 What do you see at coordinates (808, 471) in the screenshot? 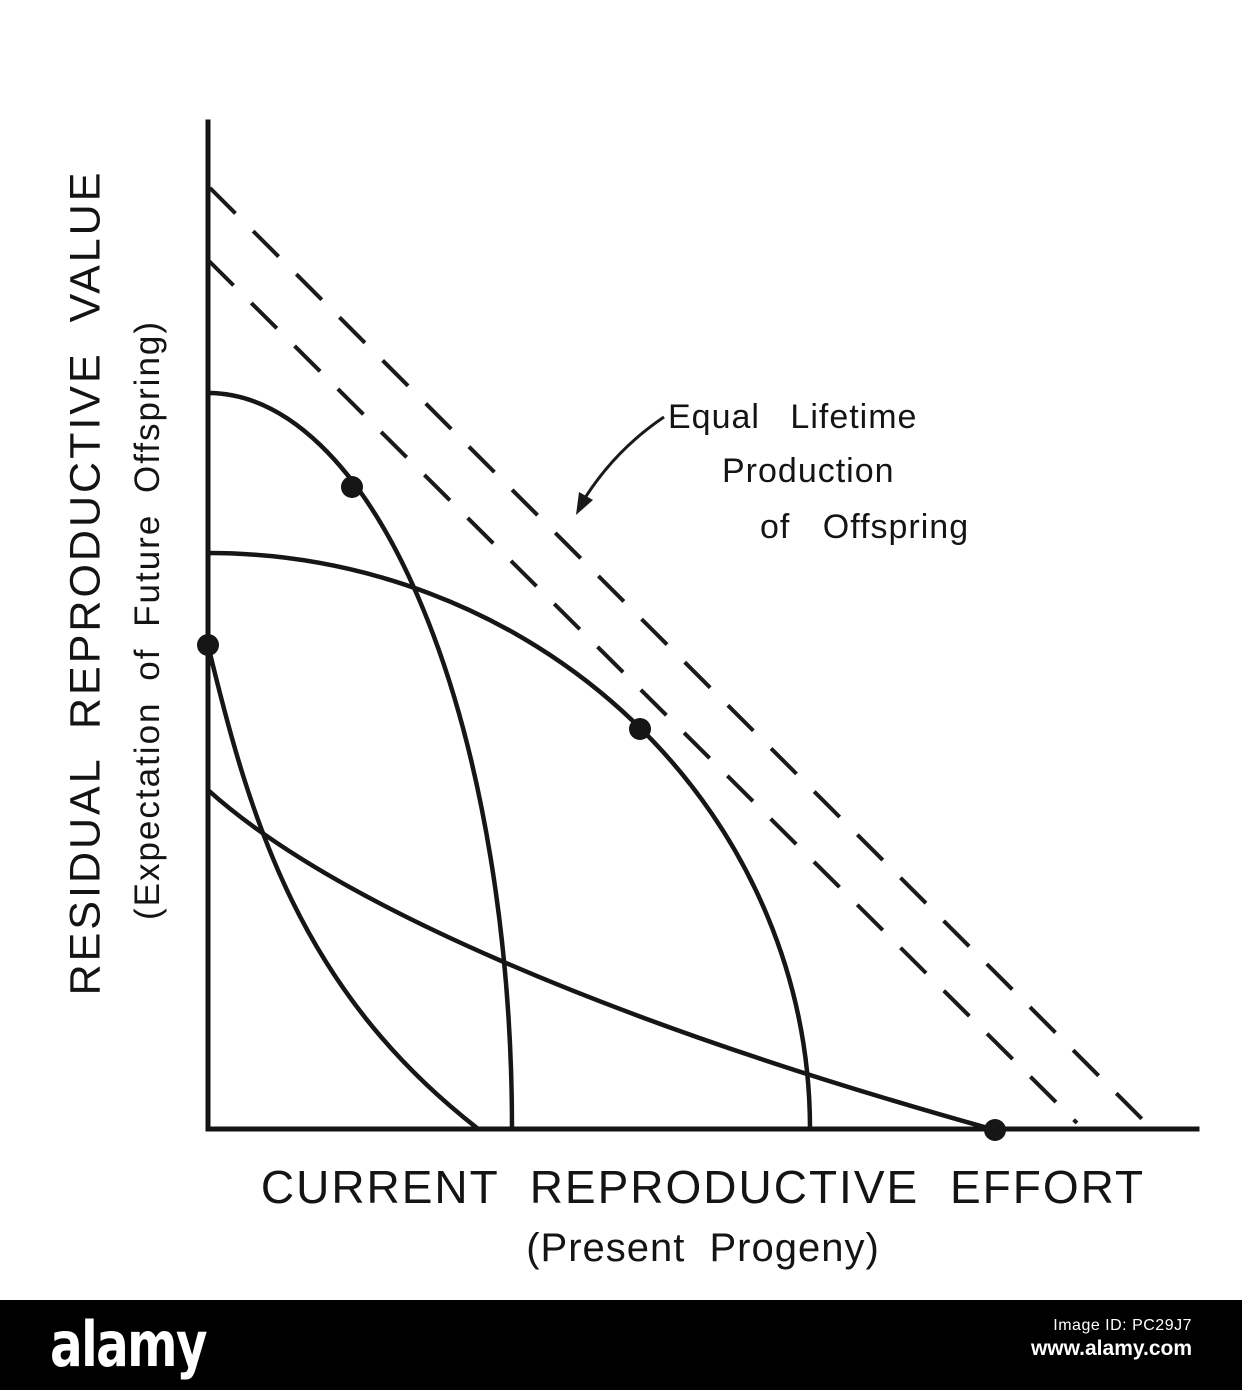
I see `annotation-line-2: Production` at bounding box center [808, 471].